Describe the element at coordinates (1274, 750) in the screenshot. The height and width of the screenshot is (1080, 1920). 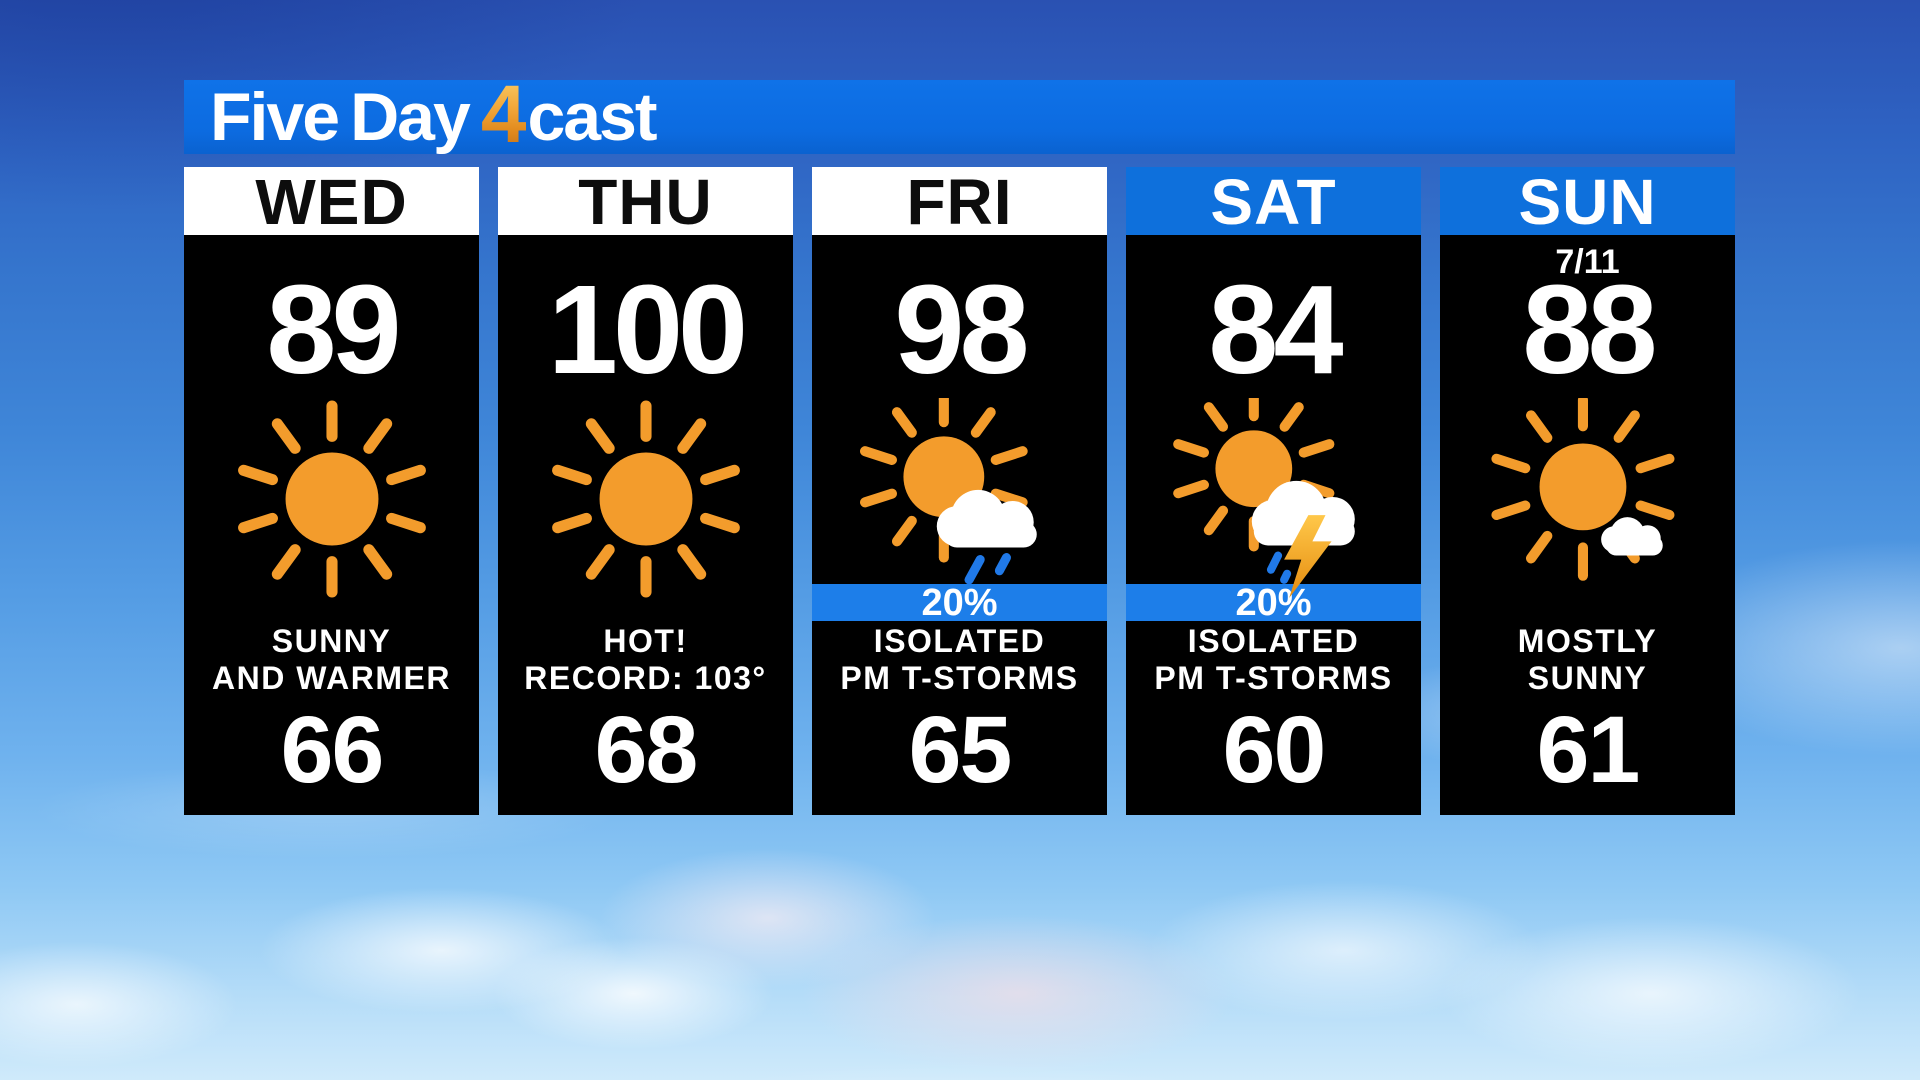
I see `low-temp: 60` at that location.